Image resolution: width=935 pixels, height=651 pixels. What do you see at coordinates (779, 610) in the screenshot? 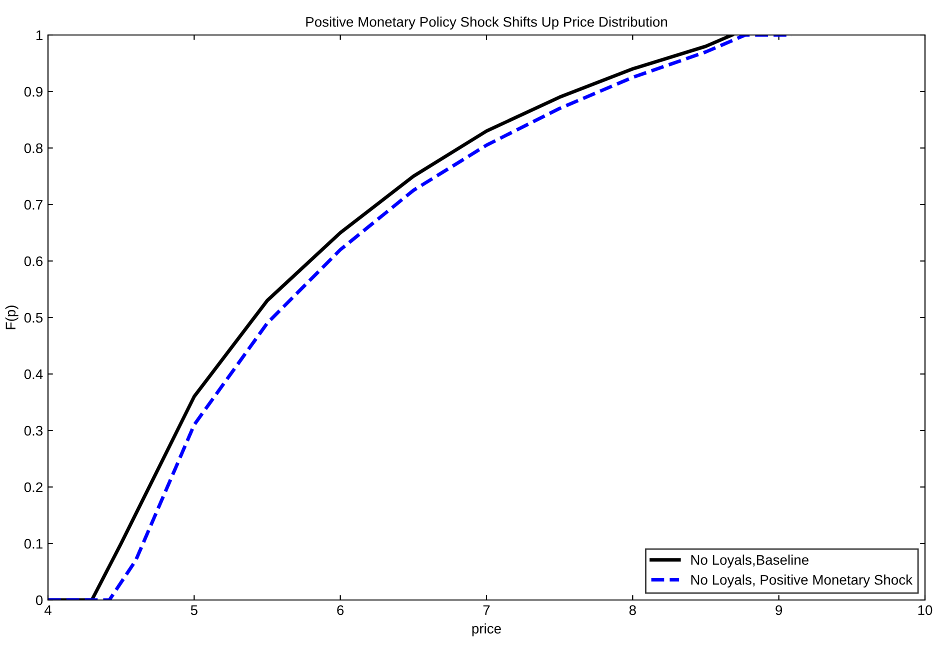
I see `x-tick-label: 9` at bounding box center [779, 610].